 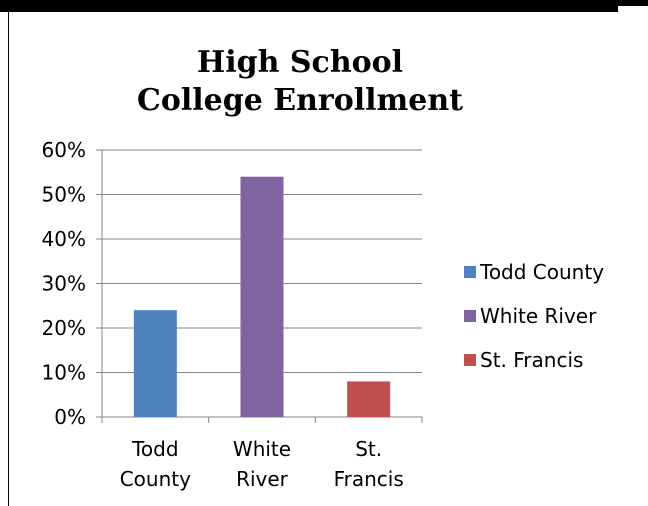 I want to click on legend-label: St. Francis, so click(x=532, y=360).